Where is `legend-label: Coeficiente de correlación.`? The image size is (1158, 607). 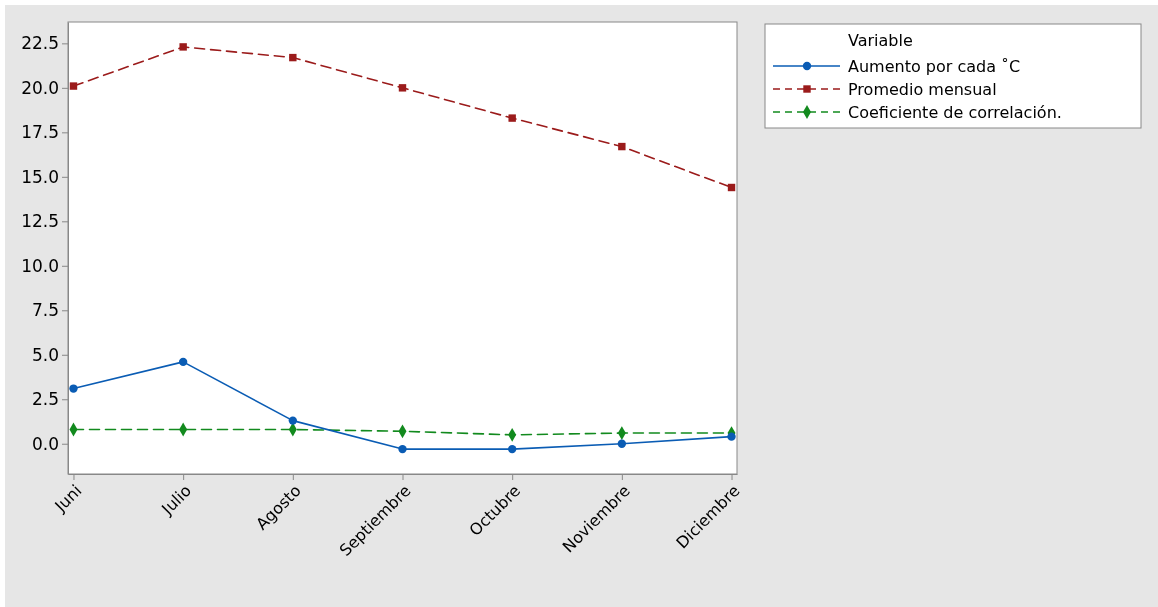
legend-label: Coeficiente de correlación. is located at coordinates (955, 112).